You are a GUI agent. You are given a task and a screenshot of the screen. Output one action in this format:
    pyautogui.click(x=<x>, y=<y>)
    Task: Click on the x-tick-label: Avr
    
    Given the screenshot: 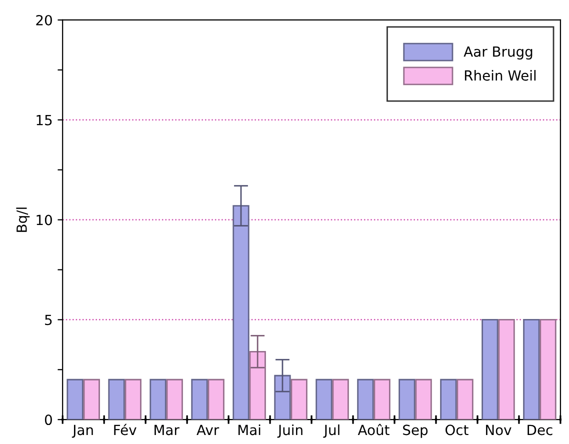 What is the action you would take?
    pyautogui.click(x=208, y=429)
    